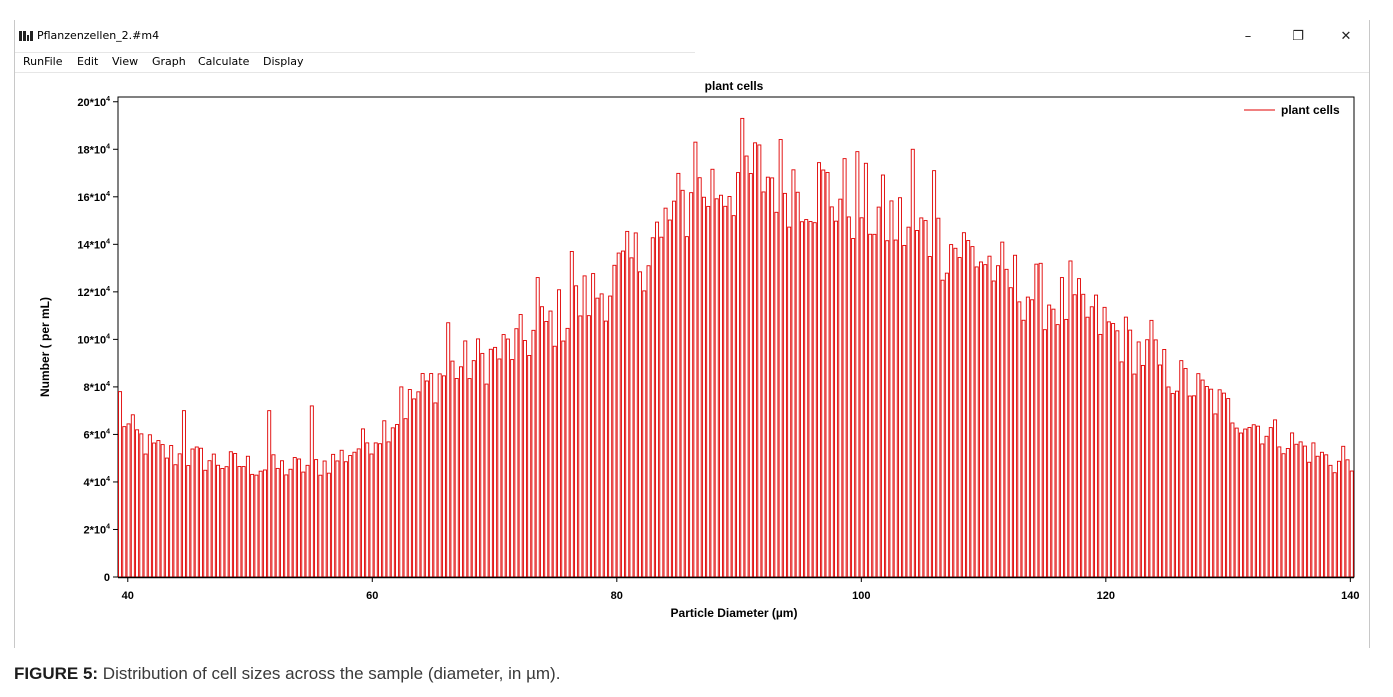 The height and width of the screenshot is (697, 1393). Describe the element at coordinates (1298, 36) in the screenshot. I see `restore-button: ❐` at that location.